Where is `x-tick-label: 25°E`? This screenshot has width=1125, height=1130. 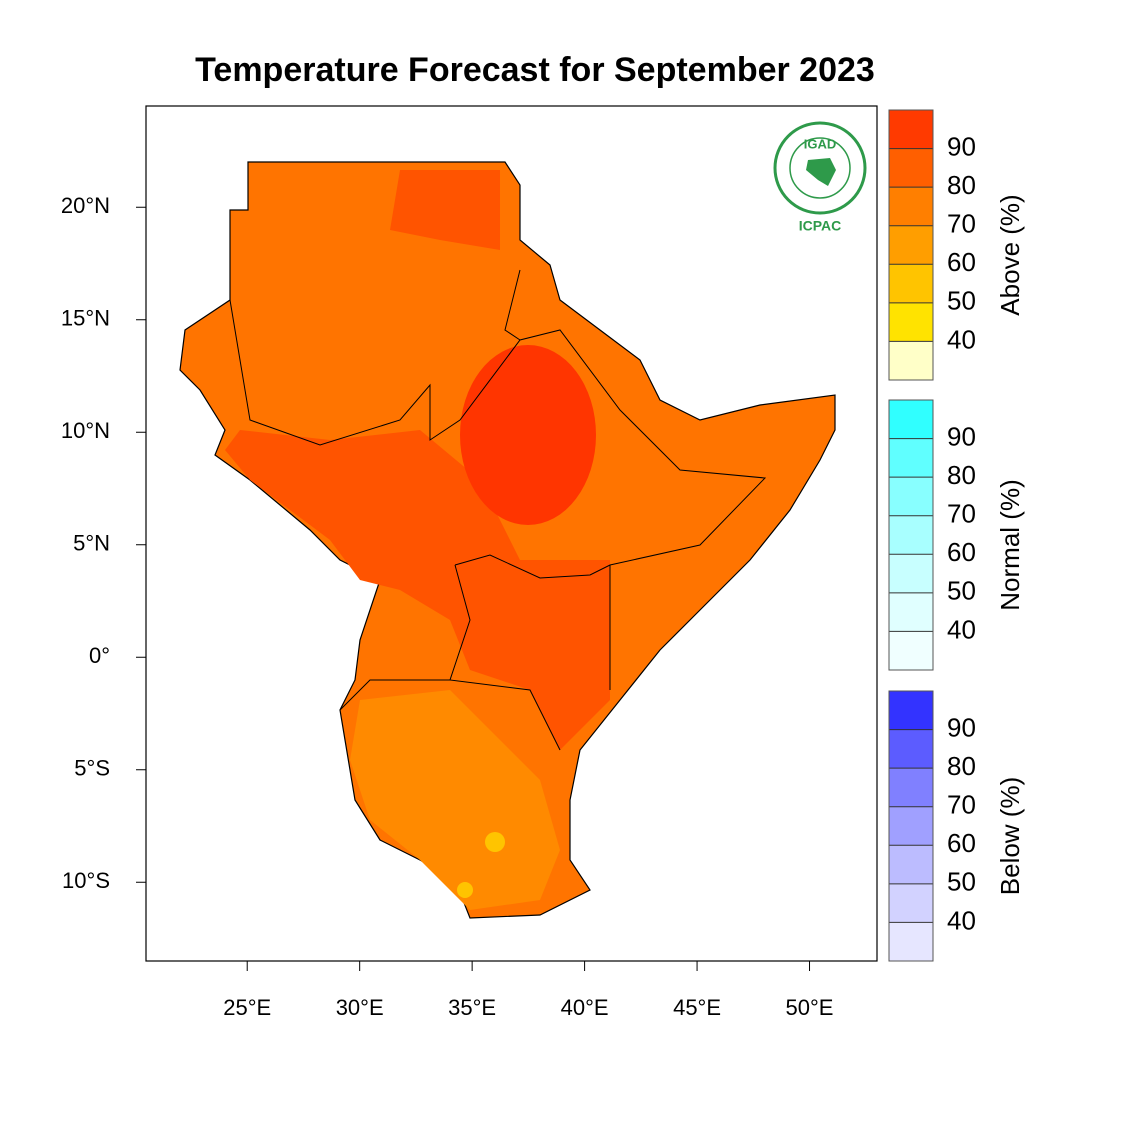 x-tick-label: 25°E is located at coordinates (247, 1007).